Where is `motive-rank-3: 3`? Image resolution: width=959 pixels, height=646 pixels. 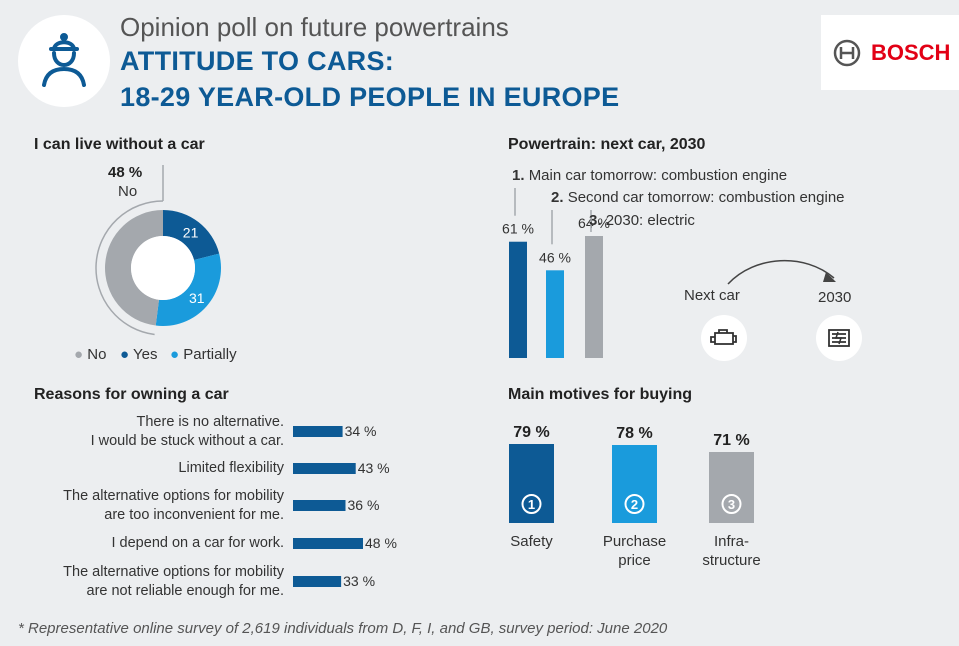 motive-rank-3: 3 is located at coordinates (731, 504).